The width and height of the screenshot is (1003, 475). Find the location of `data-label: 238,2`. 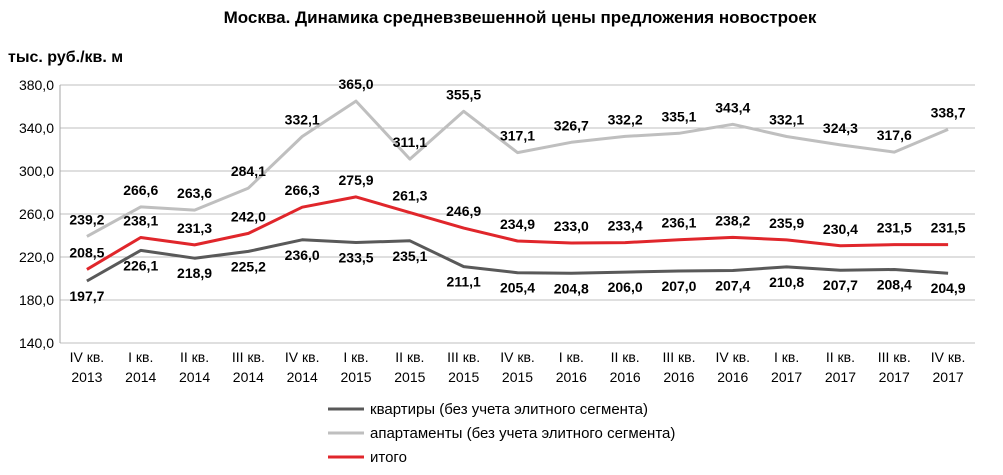

data-label: 238,2 is located at coordinates (732, 220).